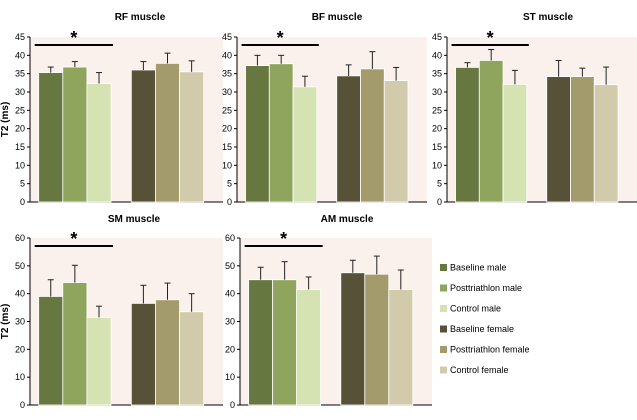  I want to click on chart-title: AM muscle, so click(347, 219).